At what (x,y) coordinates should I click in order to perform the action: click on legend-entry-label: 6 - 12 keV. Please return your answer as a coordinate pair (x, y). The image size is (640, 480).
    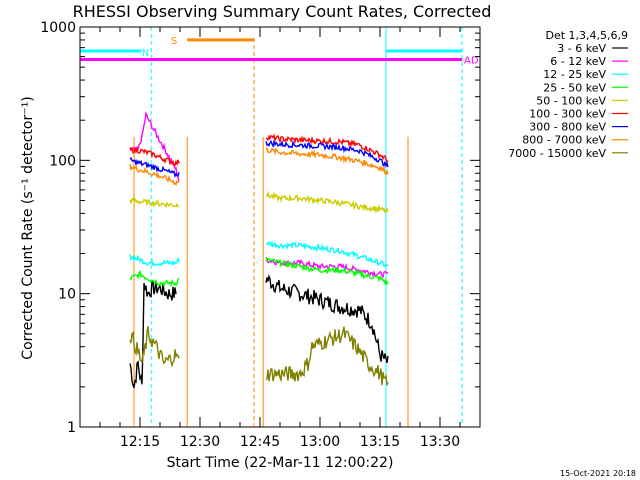
    Looking at the image, I should click on (578, 61).